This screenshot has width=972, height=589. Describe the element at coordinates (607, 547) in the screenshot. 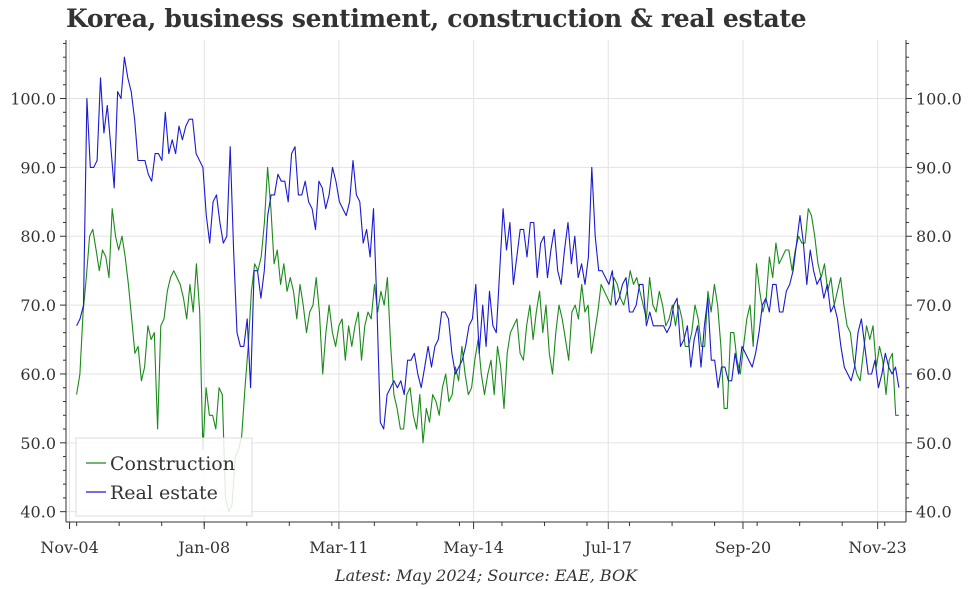

I see `x-tick-label: Jul-17` at that location.